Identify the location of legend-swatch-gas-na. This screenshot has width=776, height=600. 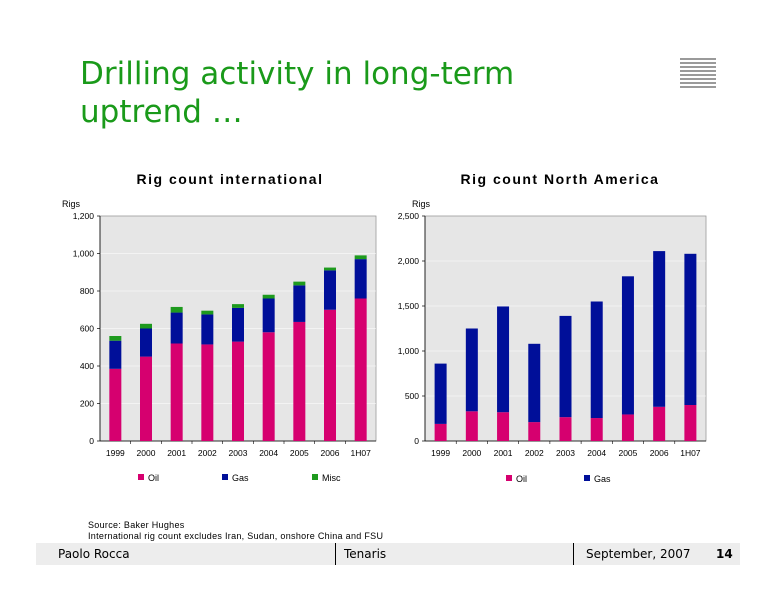
(587, 478).